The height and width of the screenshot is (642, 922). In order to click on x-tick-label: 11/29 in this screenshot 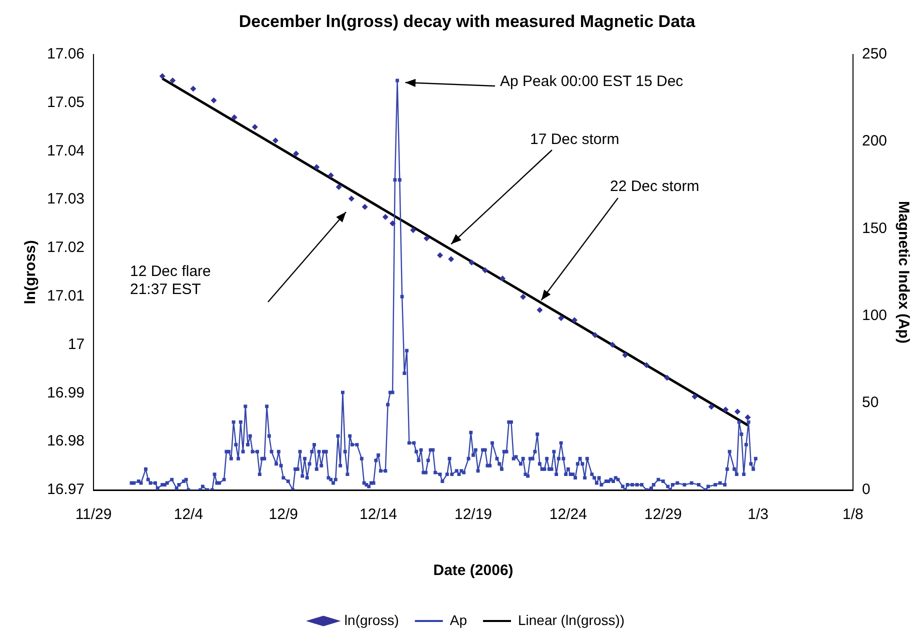, I will do `click(93, 515)`.